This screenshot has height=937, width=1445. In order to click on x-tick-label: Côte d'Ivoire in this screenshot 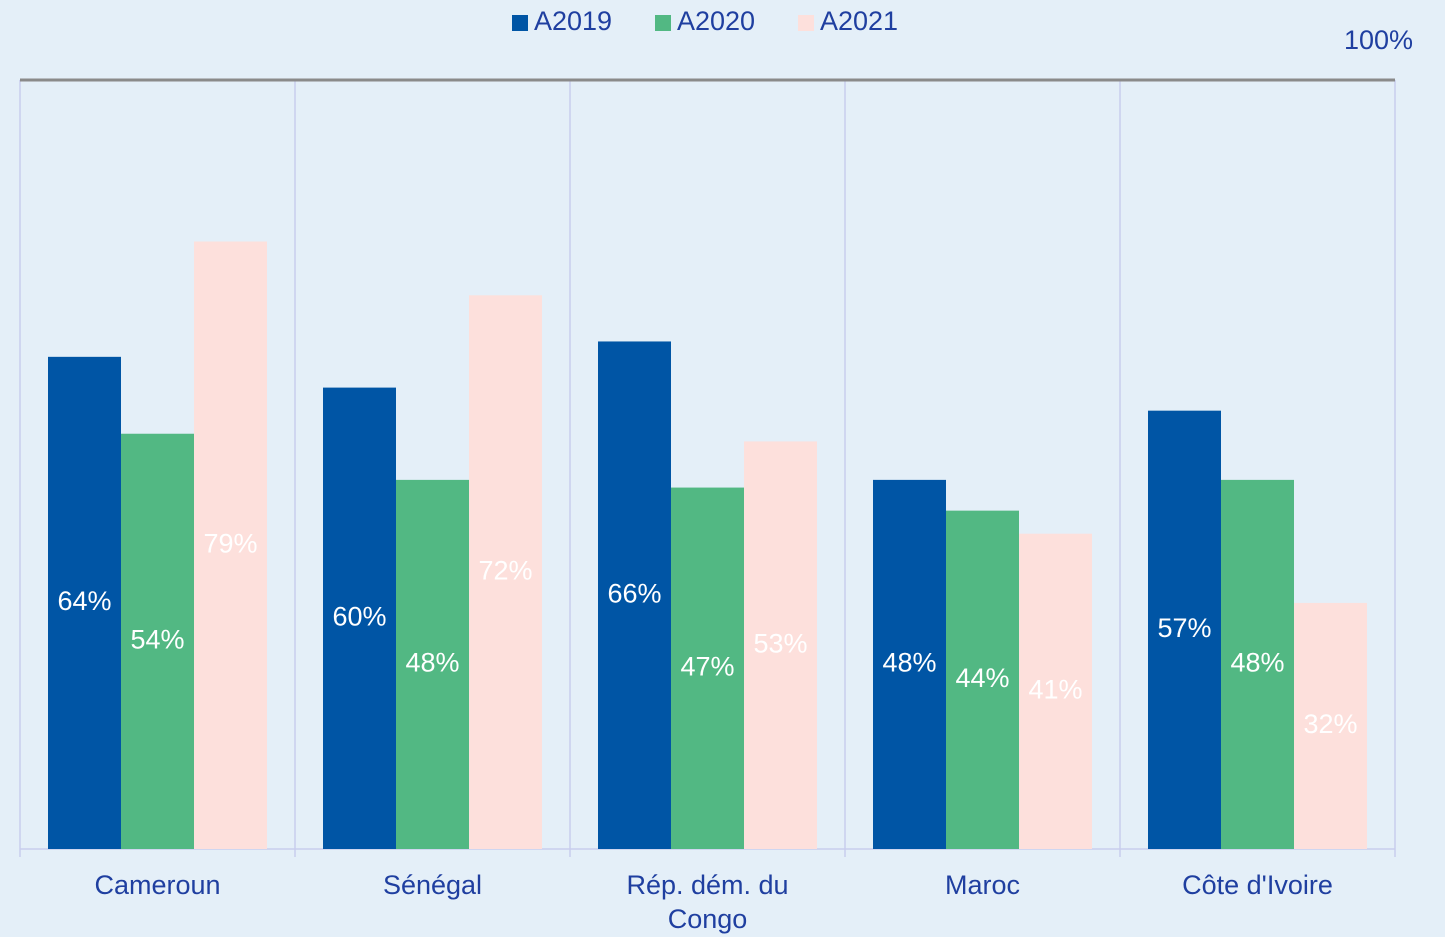, I will do `click(1257, 885)`.